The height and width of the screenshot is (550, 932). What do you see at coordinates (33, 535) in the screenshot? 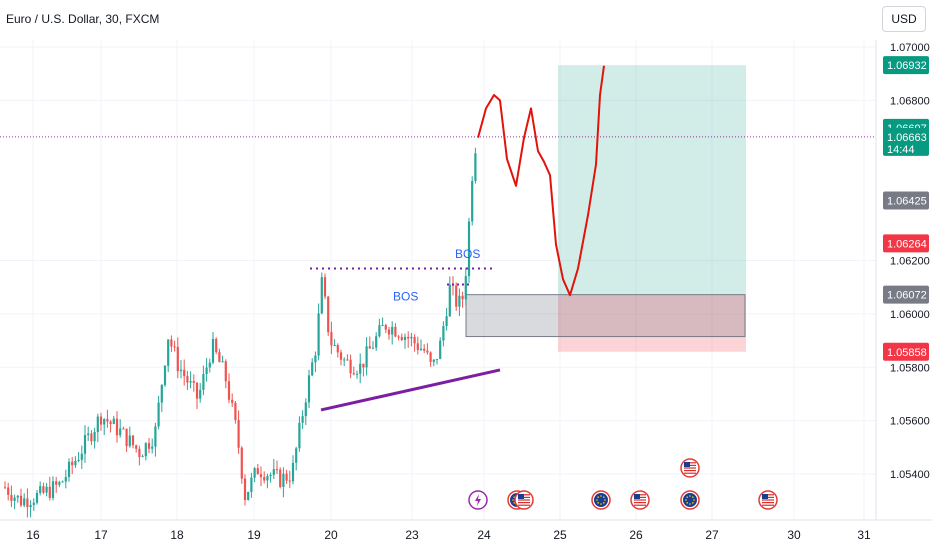
I see `x-tick-label: 16` at bounding box center [33, 535].